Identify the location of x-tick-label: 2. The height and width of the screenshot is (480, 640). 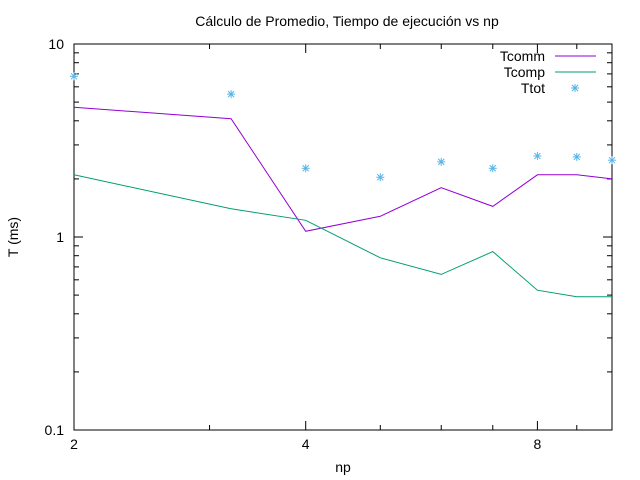
(74, 444).